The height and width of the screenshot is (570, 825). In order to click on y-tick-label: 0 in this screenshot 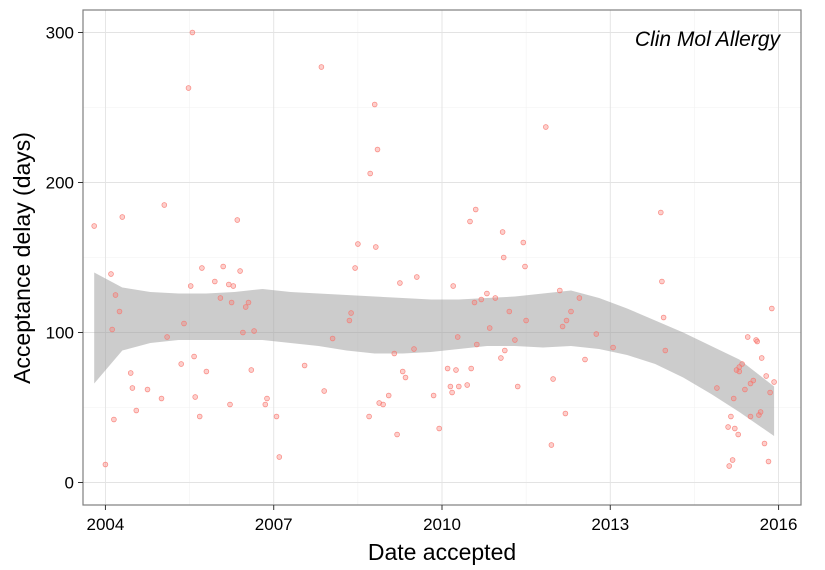, I will do `click(69, 483)`.